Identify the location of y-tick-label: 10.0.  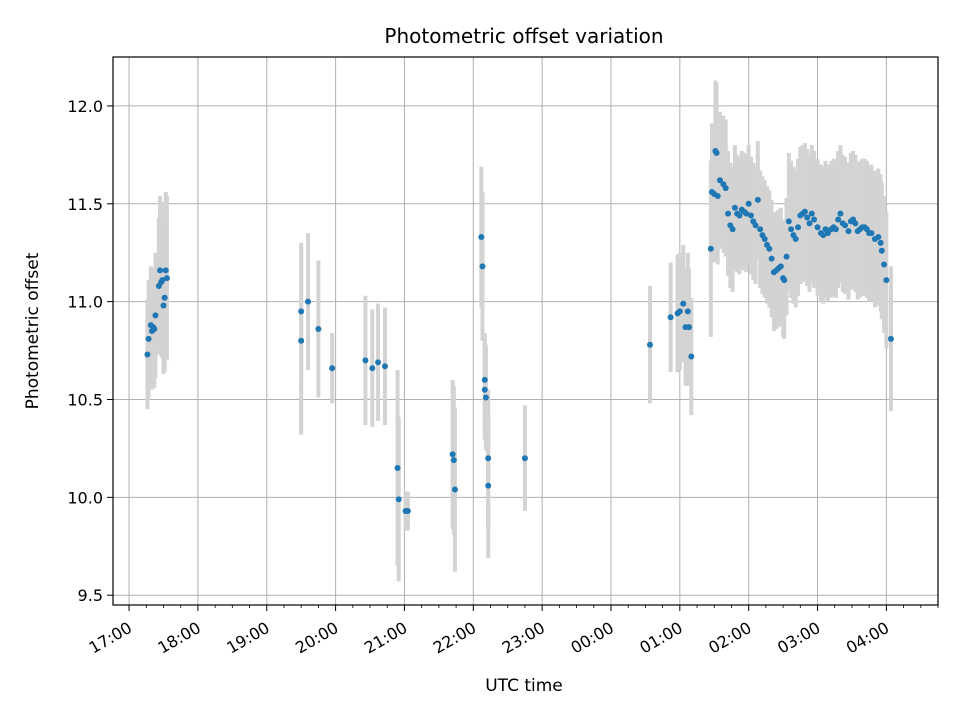
(85, 497).